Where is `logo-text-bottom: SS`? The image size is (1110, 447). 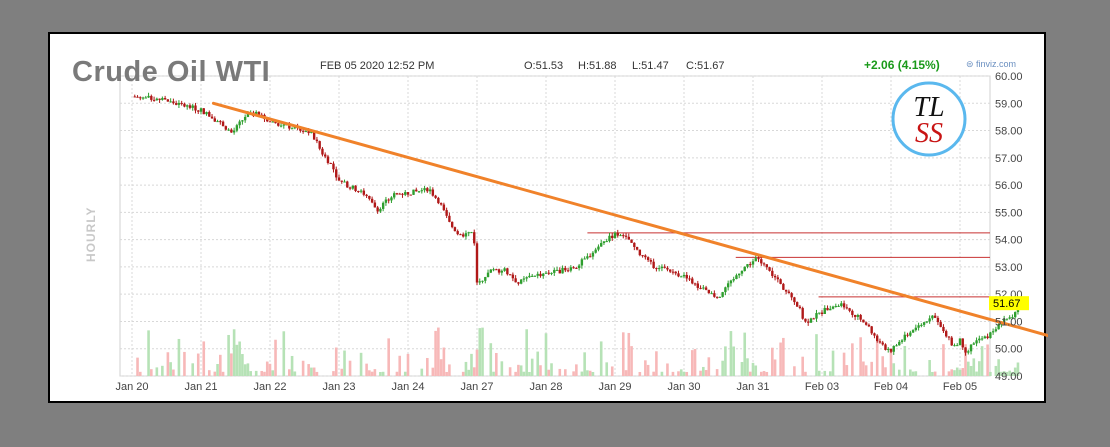 logo-text-bottom: SS is located at coordinates (929, 133).